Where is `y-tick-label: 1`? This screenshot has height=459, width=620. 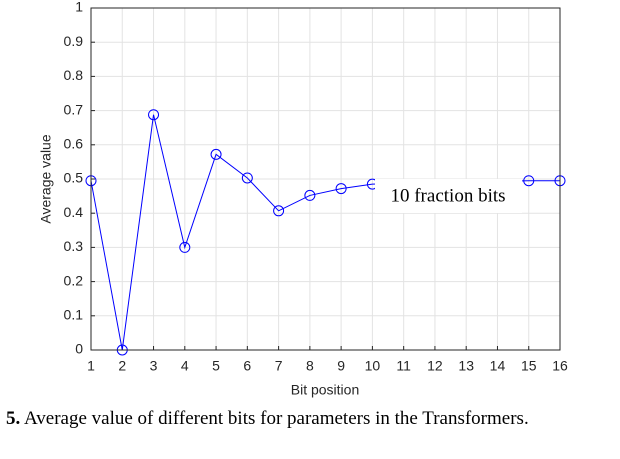 y-tick-label: 1 is located at coordinates (79, 7).